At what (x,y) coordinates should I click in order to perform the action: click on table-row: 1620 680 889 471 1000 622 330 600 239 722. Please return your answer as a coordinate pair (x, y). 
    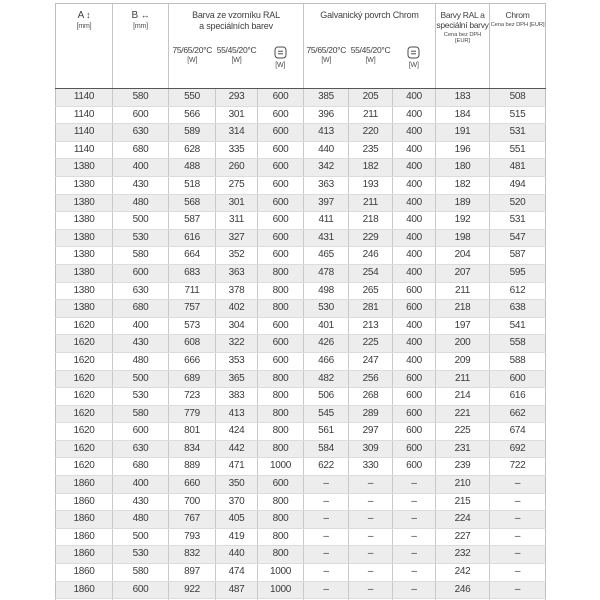
    Looking at the image, I should click on (300, 467).